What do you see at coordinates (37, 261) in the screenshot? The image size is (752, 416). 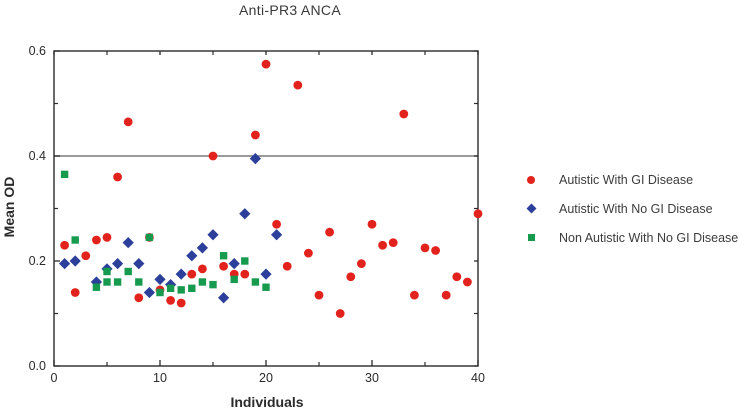 I see `y-tick-label: 0.2` at bounding box center [37, 261].